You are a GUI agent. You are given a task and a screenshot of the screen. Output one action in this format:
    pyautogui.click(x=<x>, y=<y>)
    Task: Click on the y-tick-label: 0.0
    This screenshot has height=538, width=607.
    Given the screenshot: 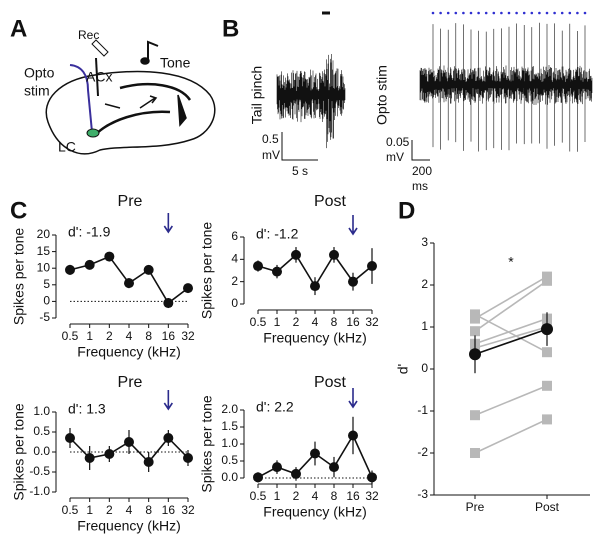 What is the action you would take?
    pyautogui.click(x=41, y=451)
    